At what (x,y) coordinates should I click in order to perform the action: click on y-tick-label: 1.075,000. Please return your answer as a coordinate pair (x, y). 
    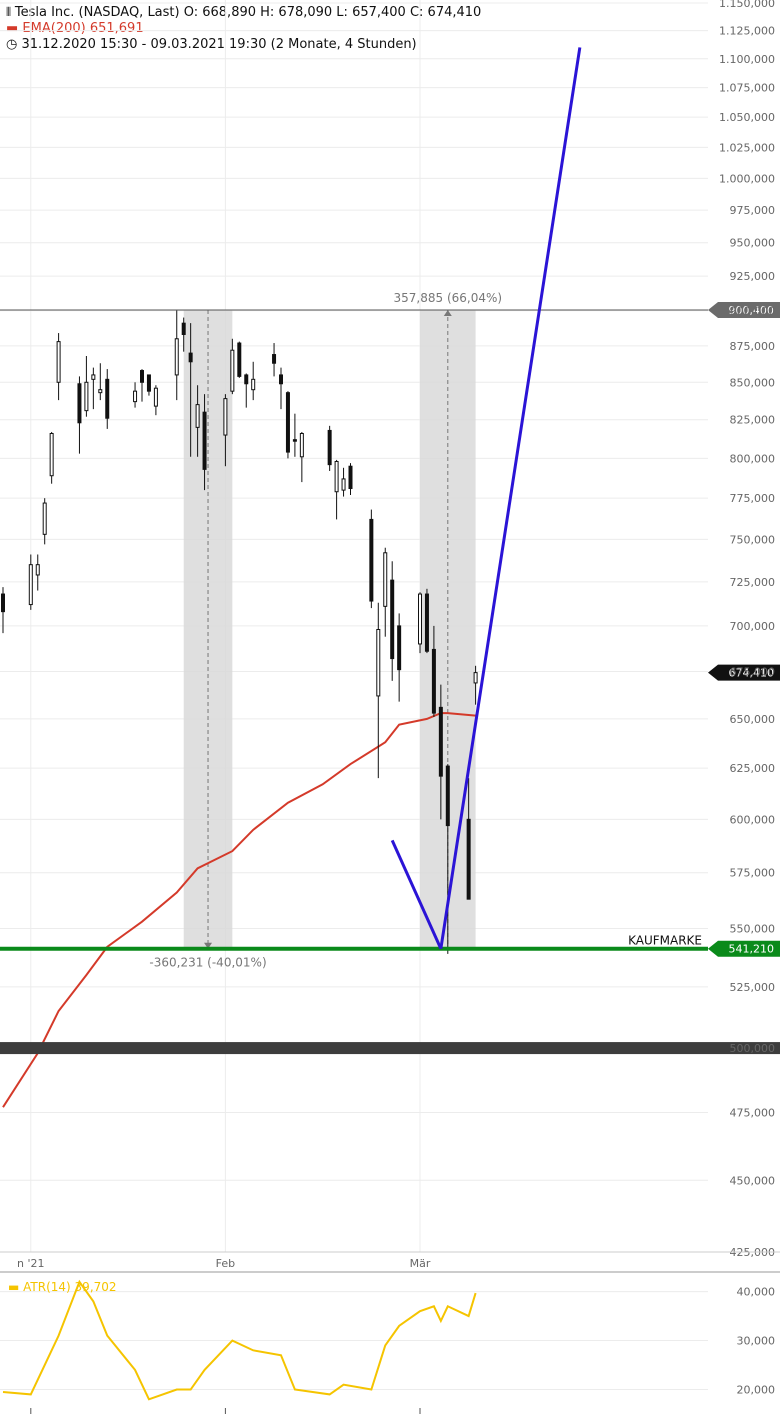
    Looking at the image, I should click on (747, 88).